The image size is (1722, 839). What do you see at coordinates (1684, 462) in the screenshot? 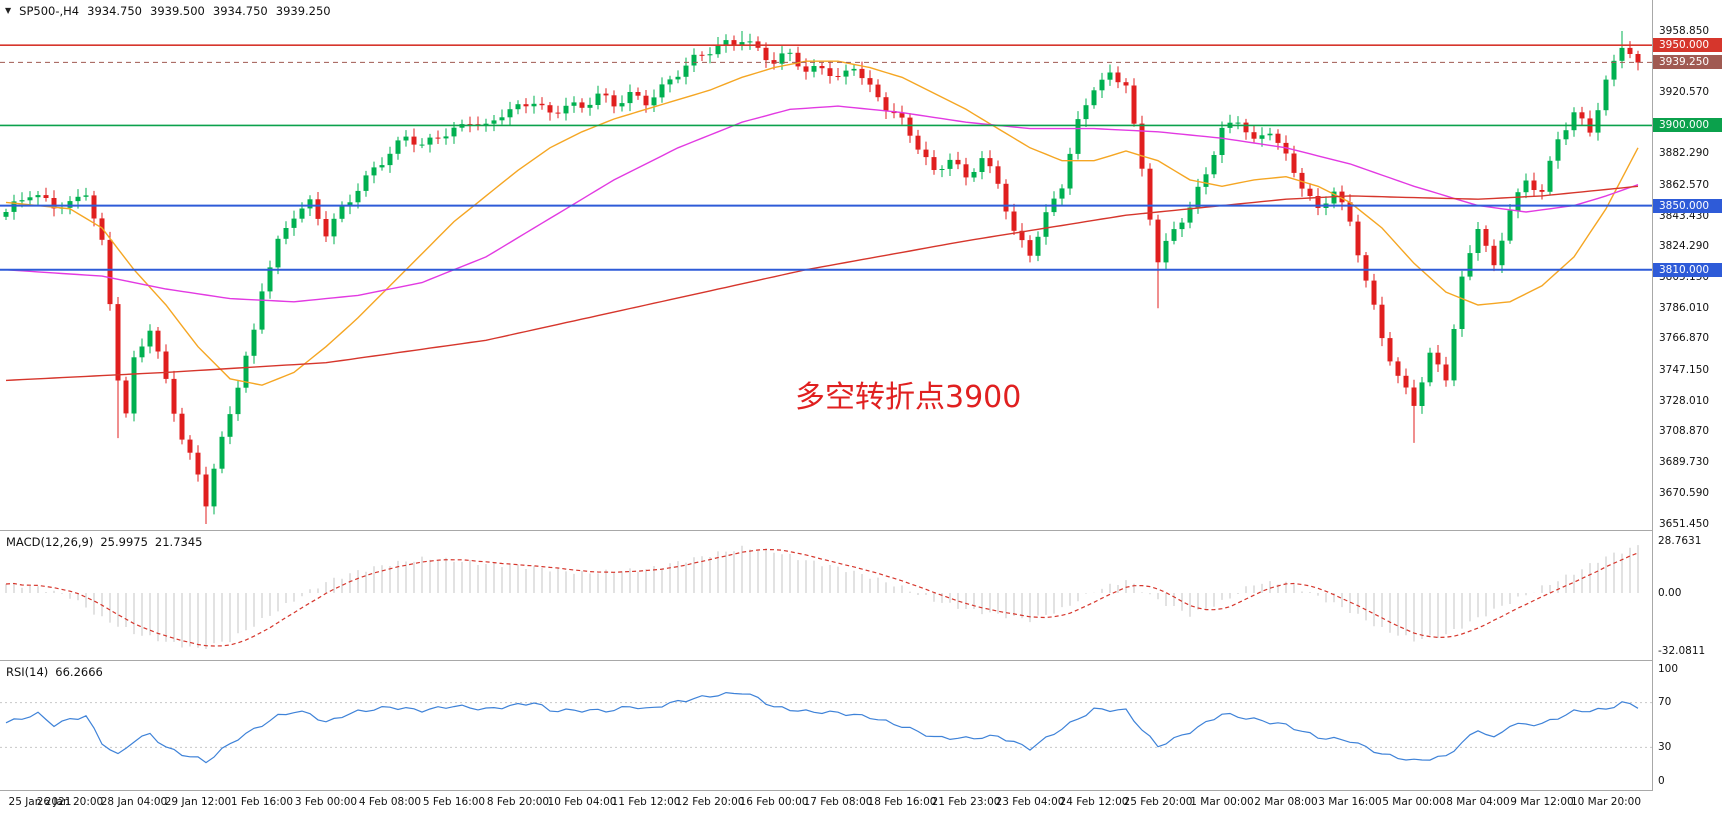
I see `price-scale-label: 3689.730` at bounding box center [1684, 462].